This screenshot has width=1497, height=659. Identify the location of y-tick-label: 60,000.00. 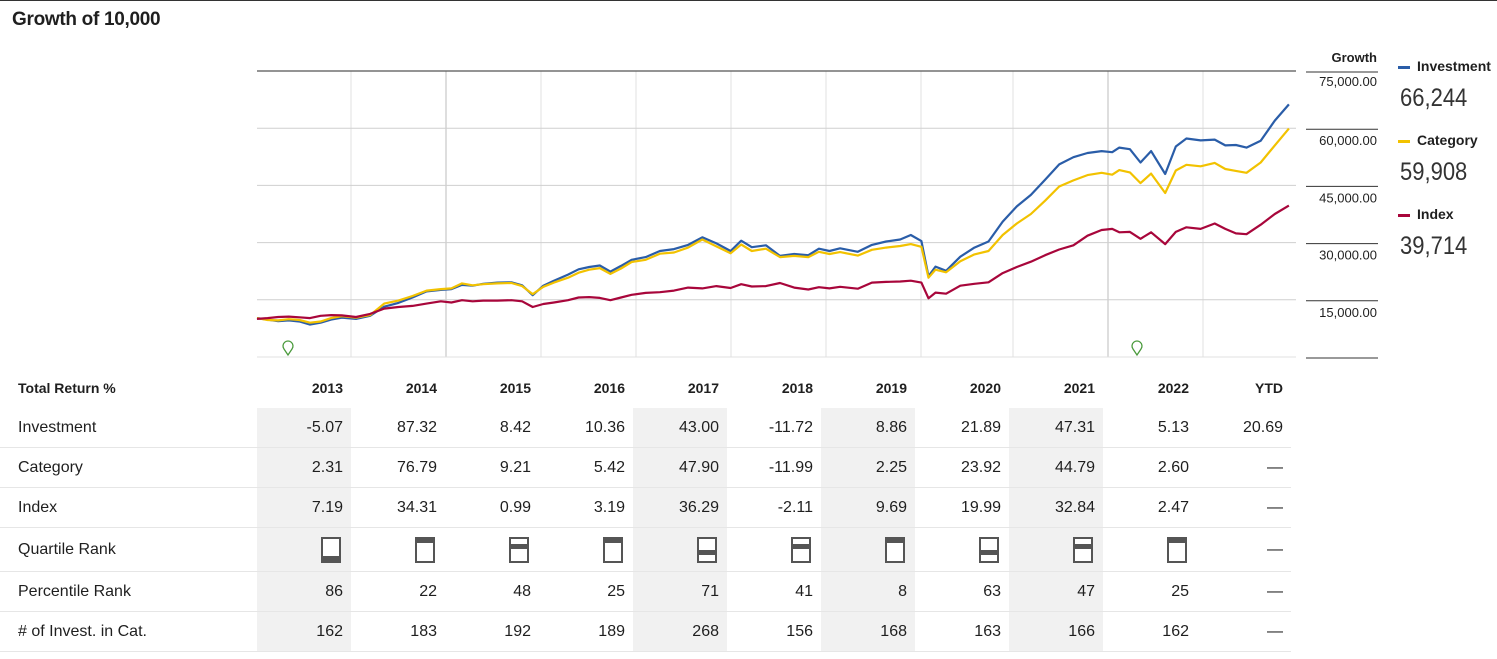
(1348, 140).